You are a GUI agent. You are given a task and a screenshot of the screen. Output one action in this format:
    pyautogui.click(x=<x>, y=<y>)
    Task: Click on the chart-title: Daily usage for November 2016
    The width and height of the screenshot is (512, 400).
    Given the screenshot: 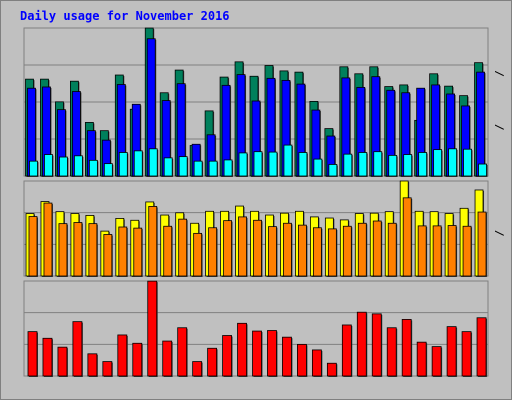 What is the action you would take?
    pyautogui.click(x=125, y=16)
    